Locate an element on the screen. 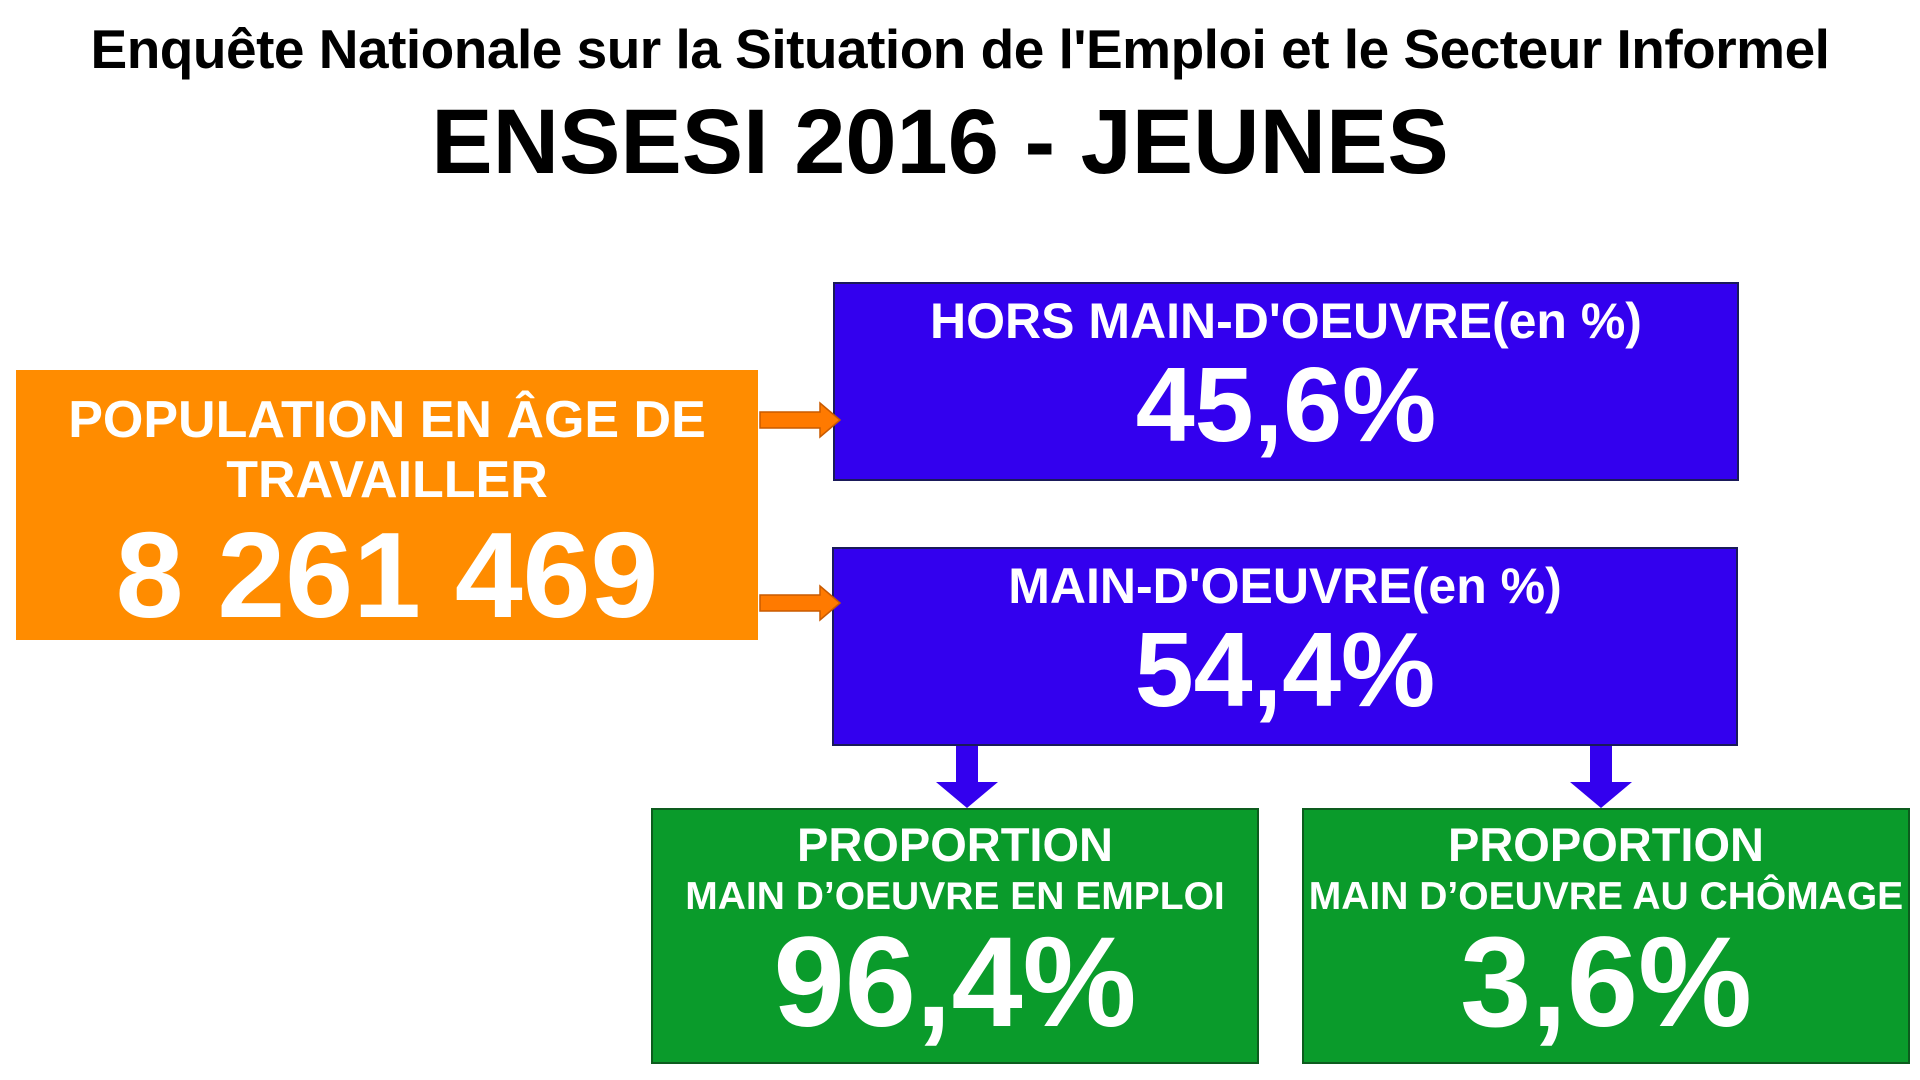  main-oeuvre-label: MAIN-D'OEUVRE(en %) is located at coordinates (1285, 586).